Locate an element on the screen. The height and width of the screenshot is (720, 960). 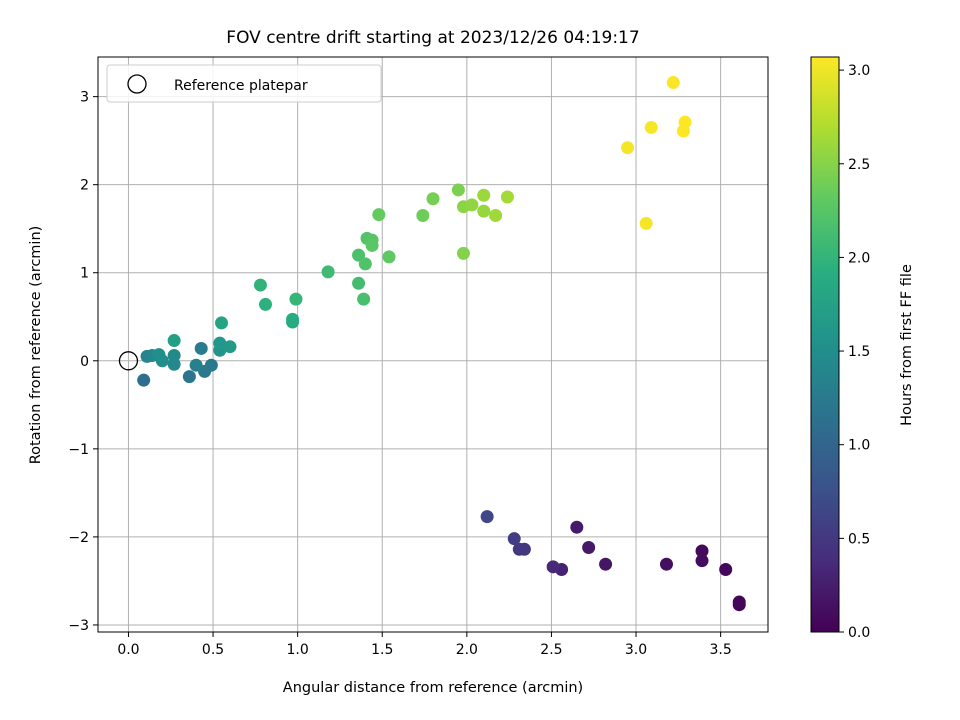
x-tick-label: 0.0 is located at coordinates (128, 650).